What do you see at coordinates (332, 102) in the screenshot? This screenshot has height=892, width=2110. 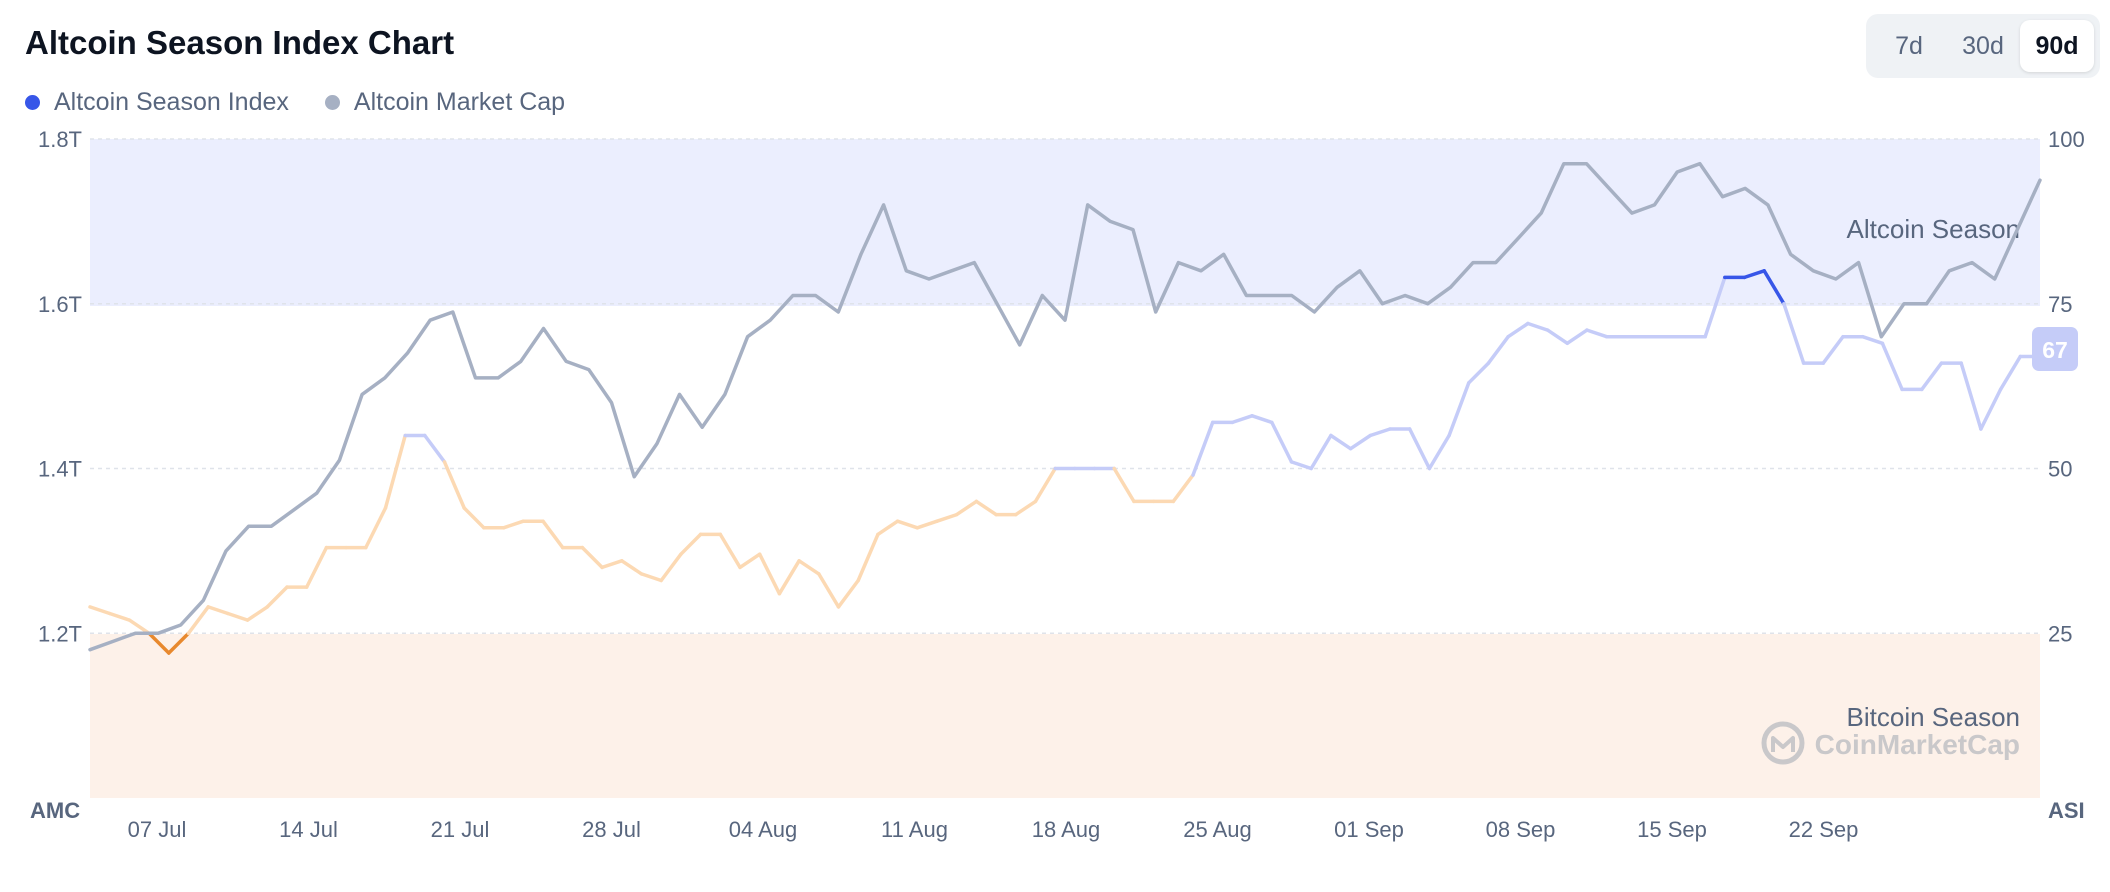 I see `legend-dot-market-cap` at bounding box center [332, 102].